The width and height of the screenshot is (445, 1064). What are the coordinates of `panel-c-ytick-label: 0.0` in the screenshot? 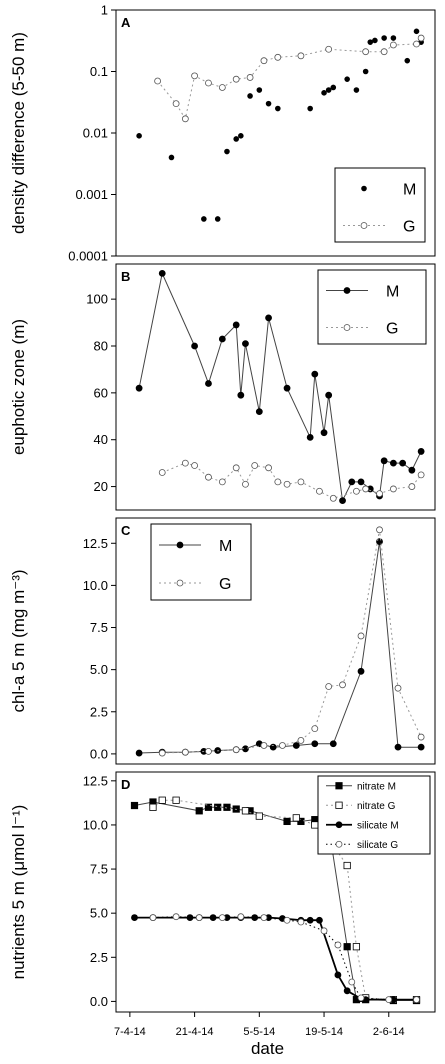 It's located at (99, 753).